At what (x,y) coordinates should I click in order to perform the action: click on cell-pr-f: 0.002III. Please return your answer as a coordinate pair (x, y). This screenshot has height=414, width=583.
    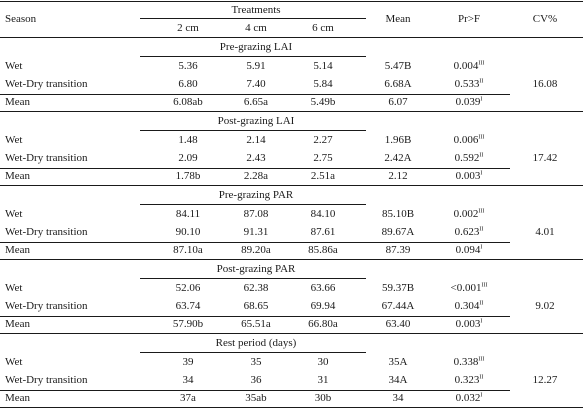
    Looking at the image, I should click on (469, 214).